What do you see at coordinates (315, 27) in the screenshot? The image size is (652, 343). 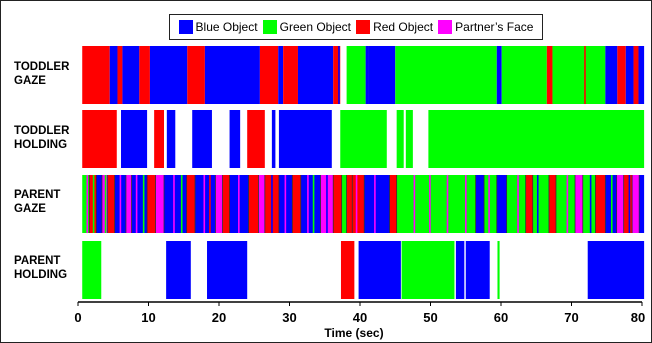 I see `legend-label: Green Object` at bounding box center [315, 27].